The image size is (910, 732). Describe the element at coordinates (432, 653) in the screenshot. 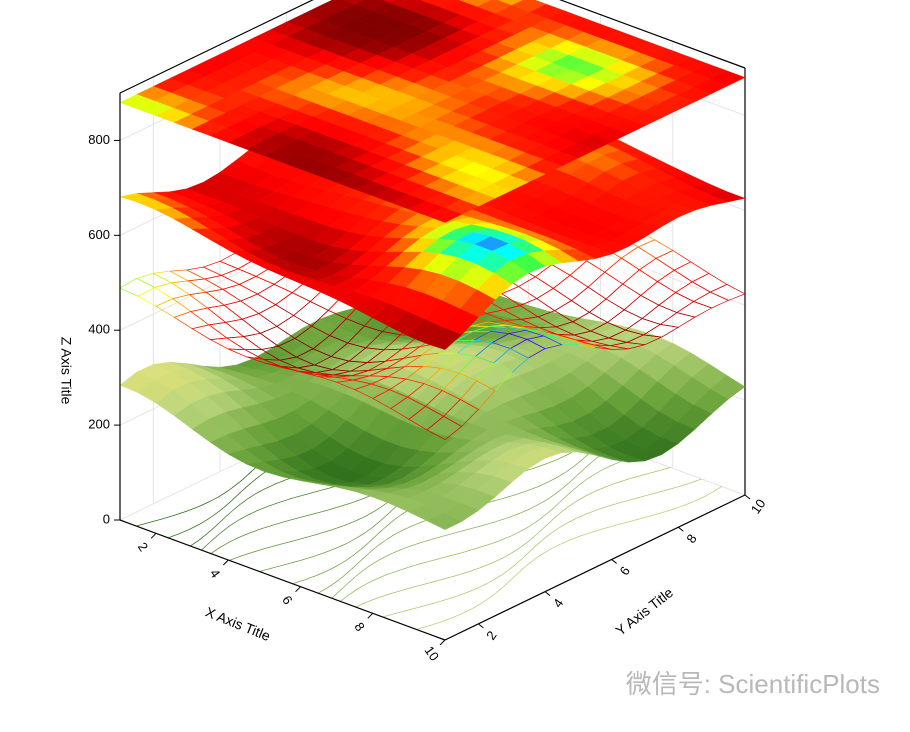

I see `x-tick-label: 10` at that location.